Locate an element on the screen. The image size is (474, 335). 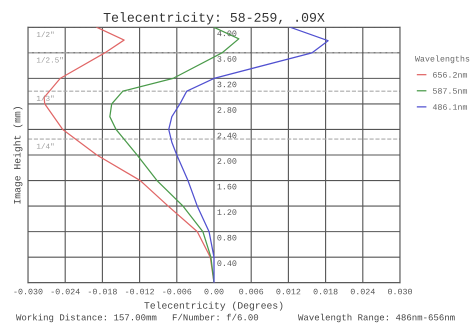
y-tick-label: 1.60 is located at coordinates (226, 187).